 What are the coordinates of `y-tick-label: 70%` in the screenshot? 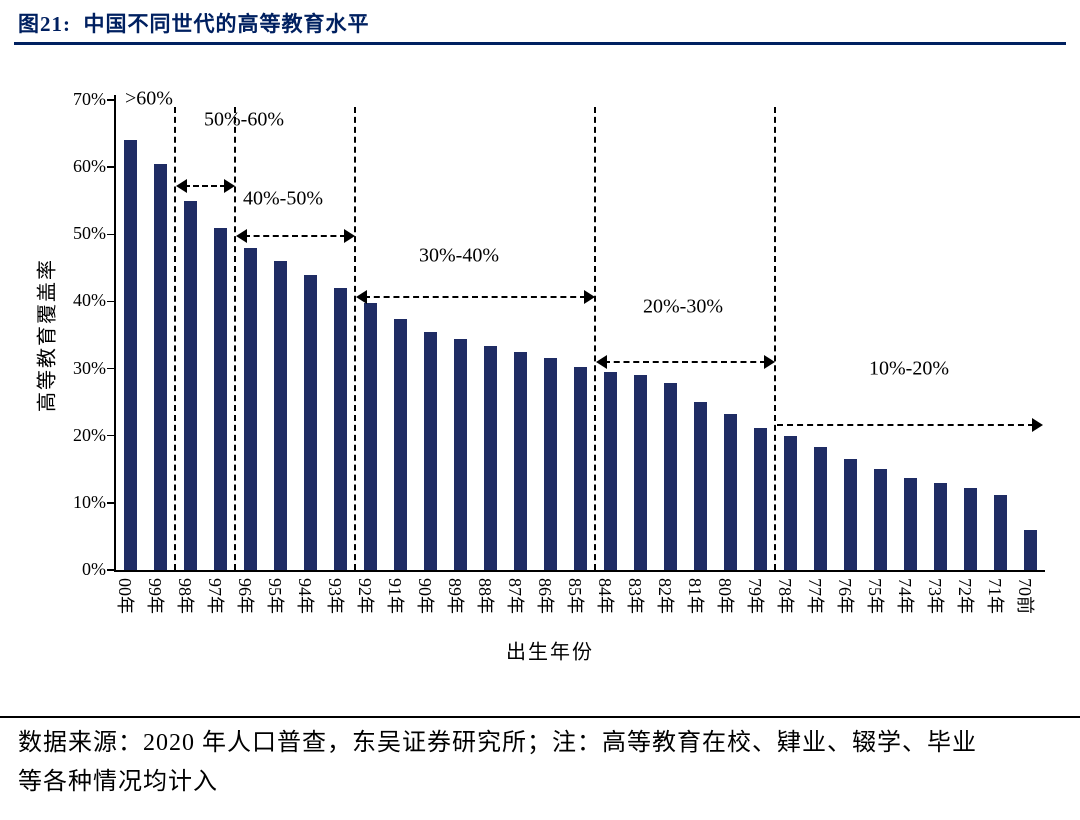 It's located at (89, 99).